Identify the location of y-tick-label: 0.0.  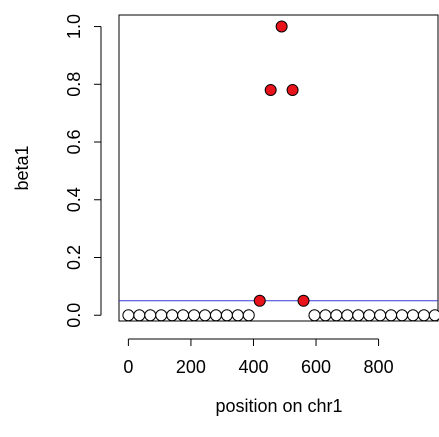
(74, 315).